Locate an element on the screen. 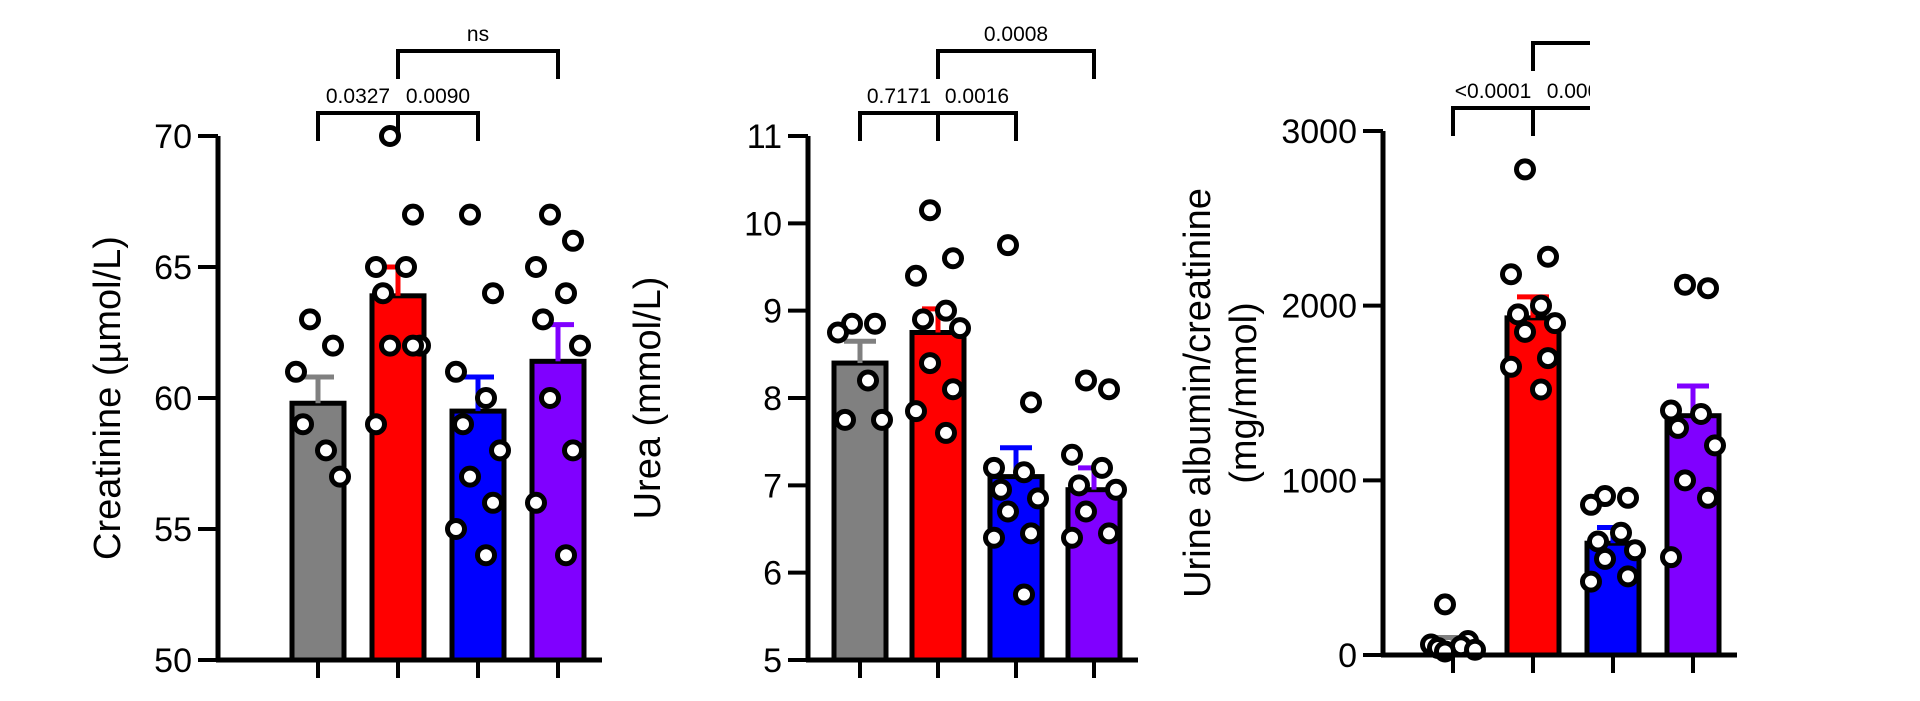  y-tick-label: 10 is located at coordinates (763, 224).